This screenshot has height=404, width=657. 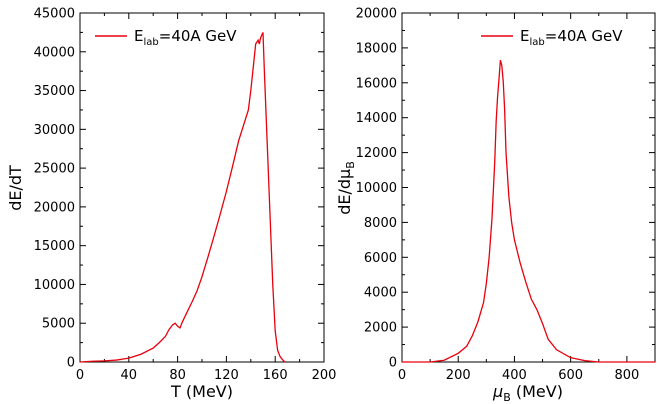 What do you see at coordinates (54, 169) in the screenshot?
I see `y-tick-label: 25000` at bounding box center [54, 169].